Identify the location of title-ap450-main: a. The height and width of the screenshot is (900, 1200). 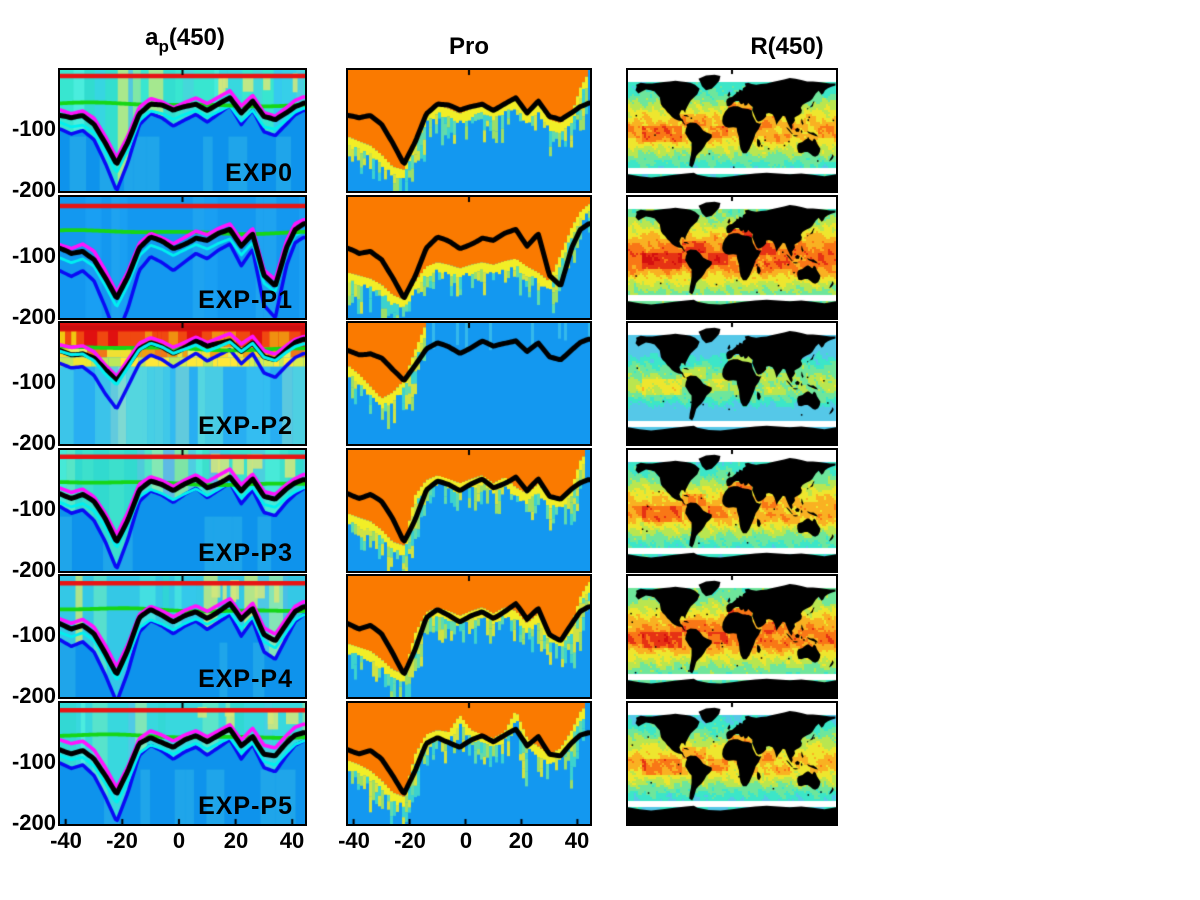
(152, 37).